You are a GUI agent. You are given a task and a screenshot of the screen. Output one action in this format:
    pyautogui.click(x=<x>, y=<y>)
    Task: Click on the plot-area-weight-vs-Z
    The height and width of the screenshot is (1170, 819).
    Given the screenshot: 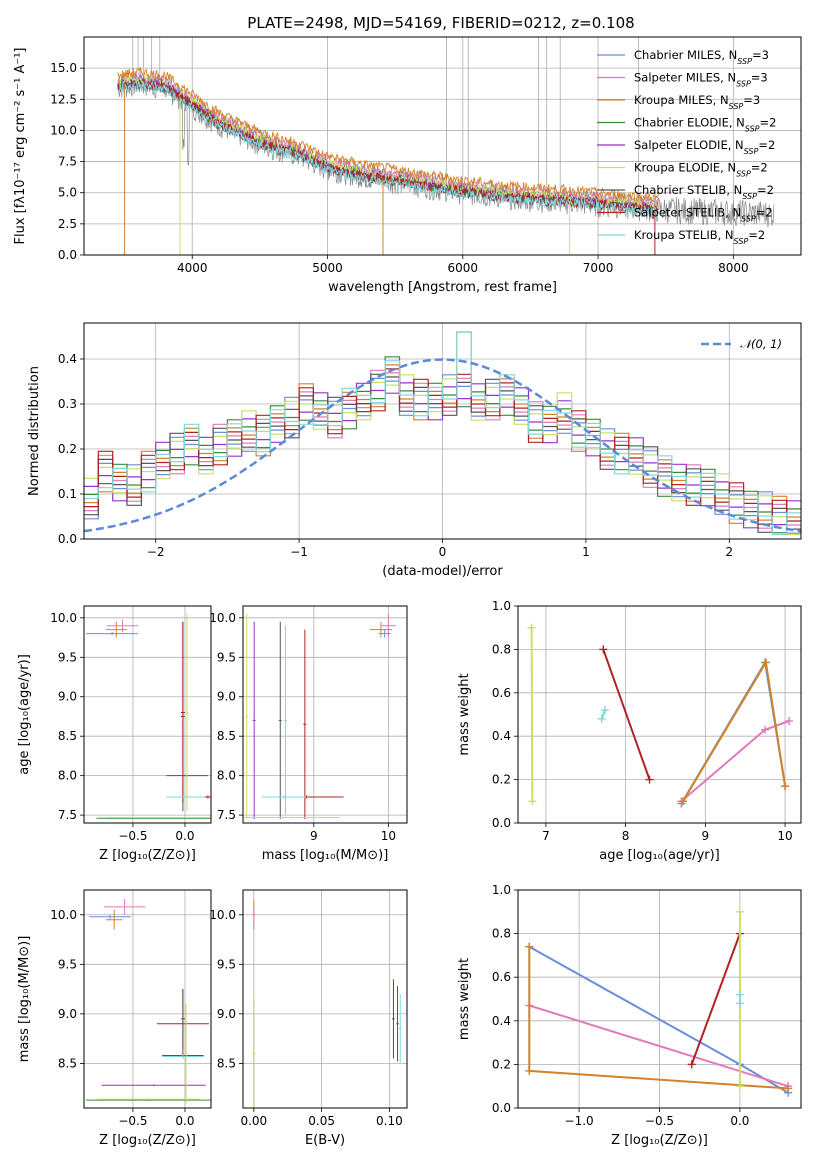 What is the action you would take?
    pyautogui.click(x=659, y=1002)
    